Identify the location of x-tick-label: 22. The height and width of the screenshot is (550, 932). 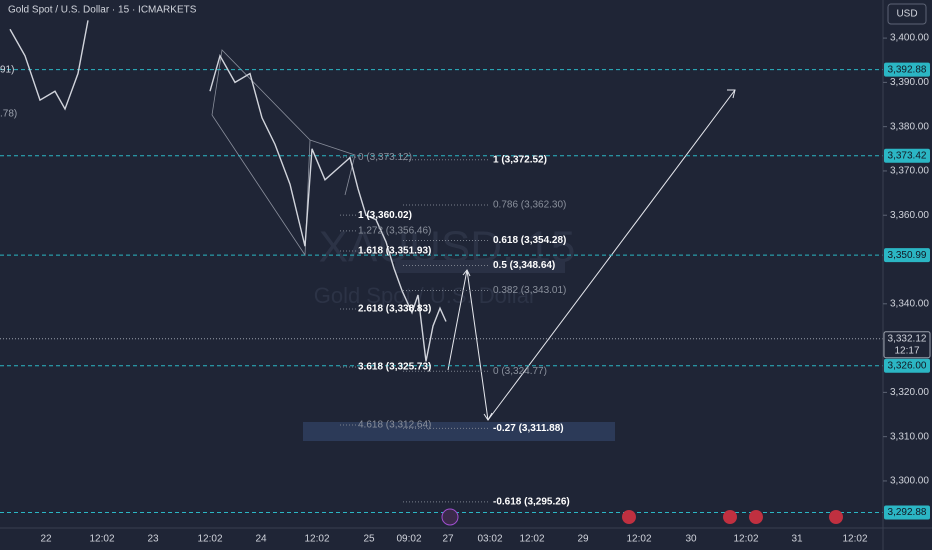
(46, 539).